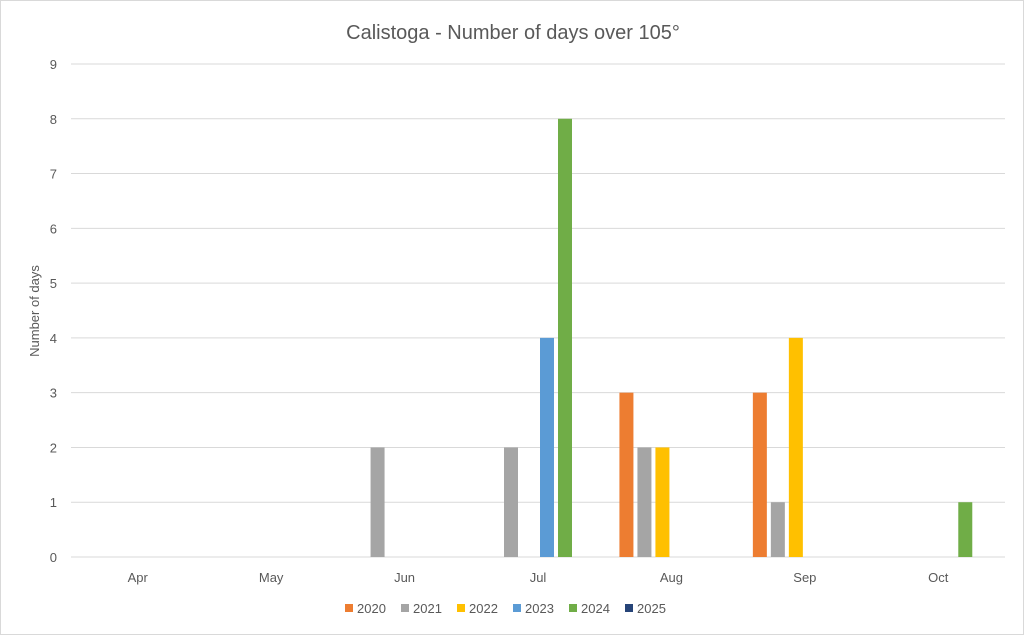  Describe the element at coordinates (53, 557) in the screenshot. I see `y-tick-label: 0` at that location.